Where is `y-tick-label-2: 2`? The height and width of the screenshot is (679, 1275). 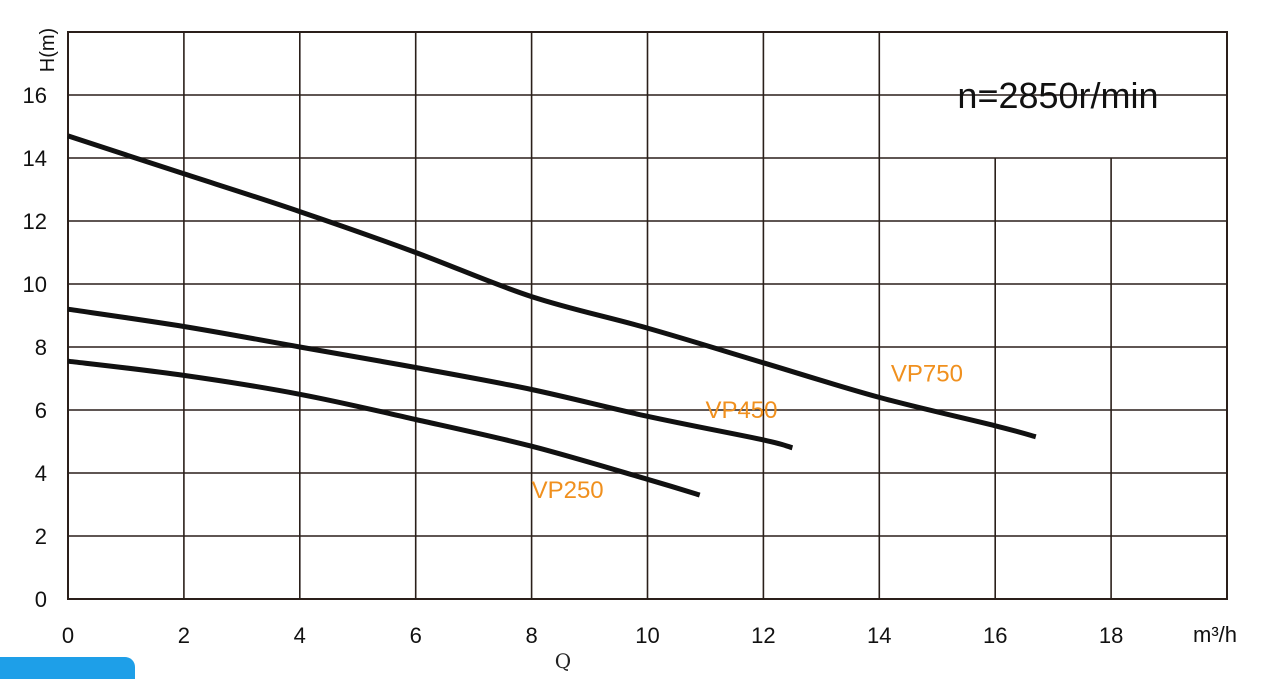 y-tick-label-2: 2 is located at coordinates (41, 536).